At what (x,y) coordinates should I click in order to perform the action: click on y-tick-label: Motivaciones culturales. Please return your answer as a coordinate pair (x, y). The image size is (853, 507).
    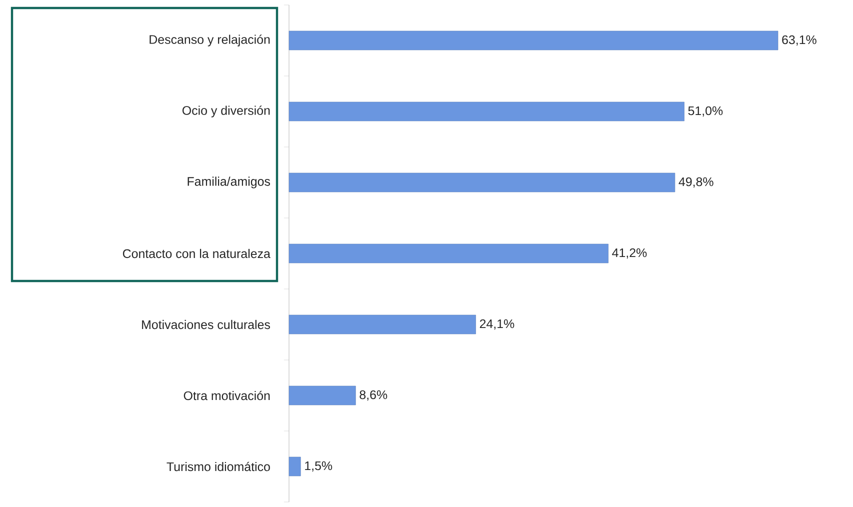
    Looking at the image, I should click on (206, 325).